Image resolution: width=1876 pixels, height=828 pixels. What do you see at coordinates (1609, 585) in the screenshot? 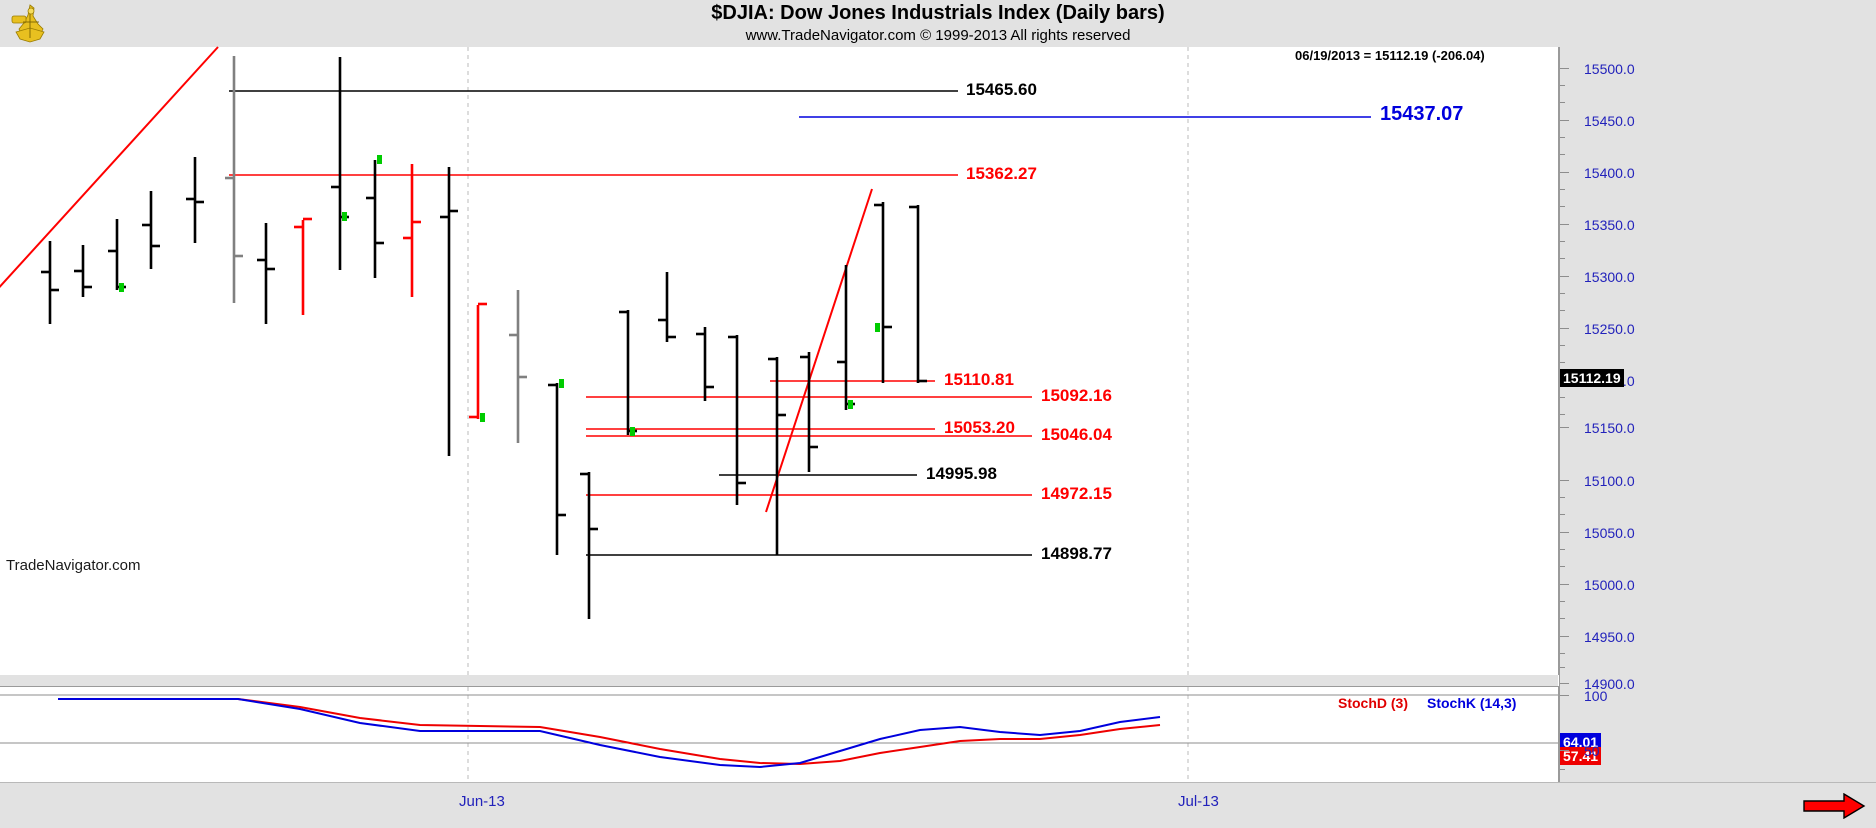
I see `y-label-15000: 15000.0` at bounding box center [1609, 585].